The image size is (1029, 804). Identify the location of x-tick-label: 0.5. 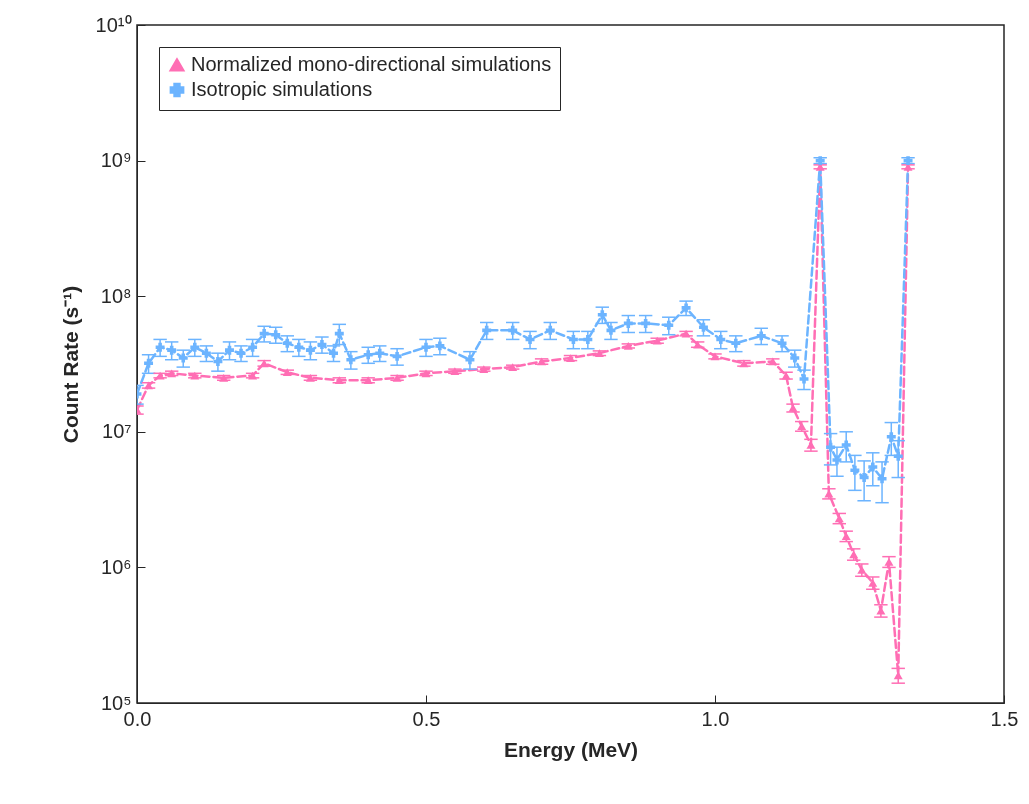
(426, 718).